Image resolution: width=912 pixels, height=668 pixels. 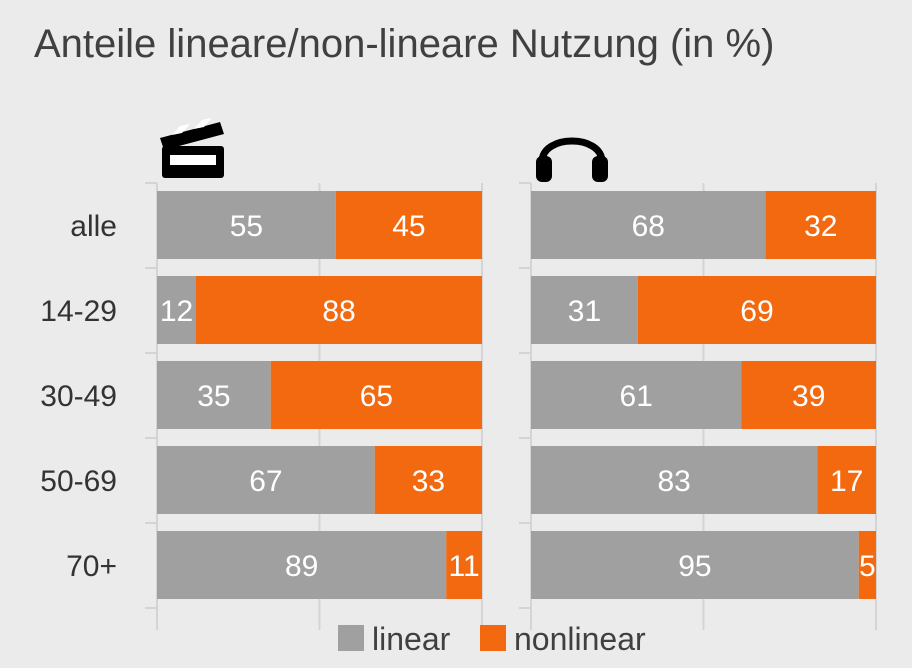 I want to click on legend-label-linear: linear, so click(x=411, y=639).